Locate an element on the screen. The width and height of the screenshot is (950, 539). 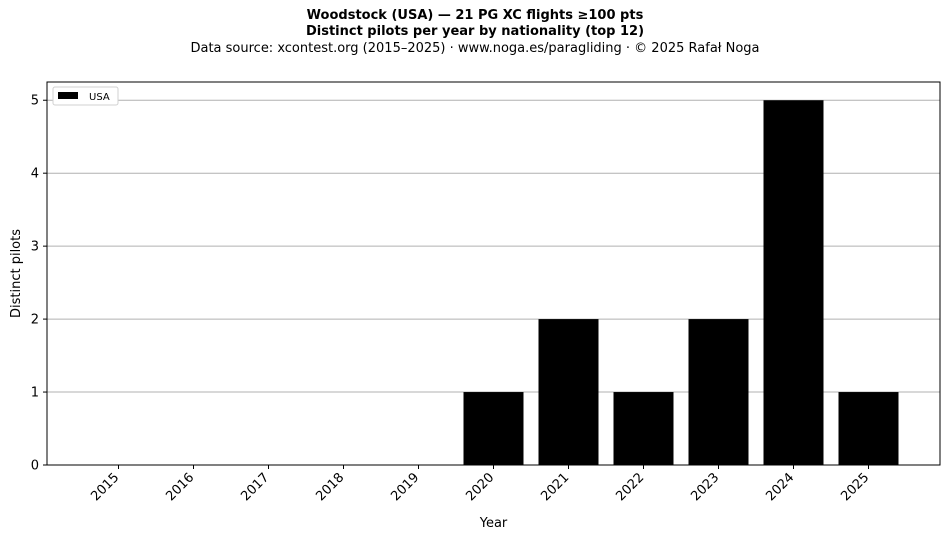
y-tick-label-2: 2 is located at coordinates (35, 320).